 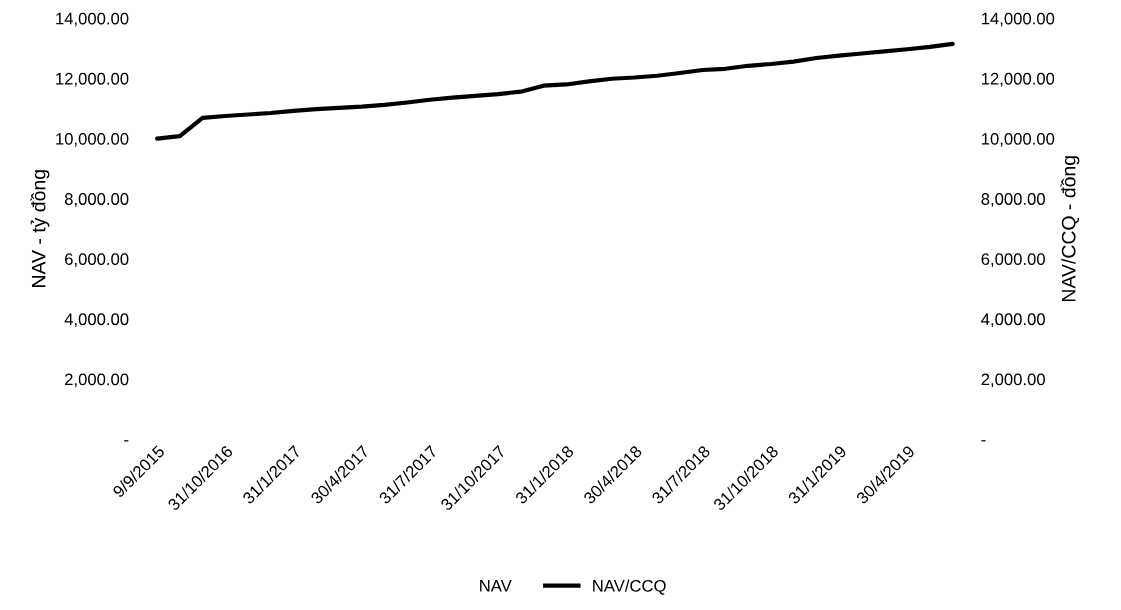 What do you see at coordinates (1018, 79) in the screenshot?
I see `y2-tick-label: 12,000.00` at bounding box center [1018, 79].